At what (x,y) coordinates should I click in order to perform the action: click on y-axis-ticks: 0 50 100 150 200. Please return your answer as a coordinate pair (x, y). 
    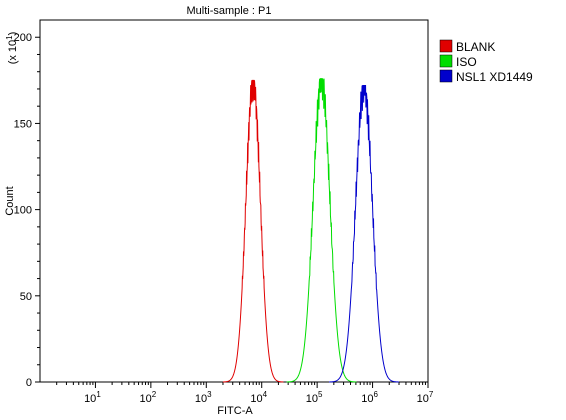
    Looking at the image, I should click on (27, 210).